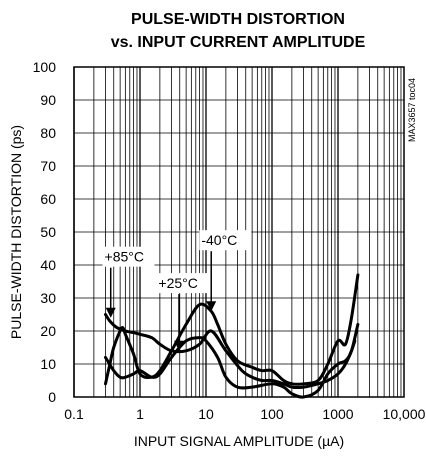 The height and width of the screenshot is (460, 426). What do you see at coordinates (404, 414) in the screenshot?
I see `x-tick-label: 10,000` at bounding box center [404, 414].